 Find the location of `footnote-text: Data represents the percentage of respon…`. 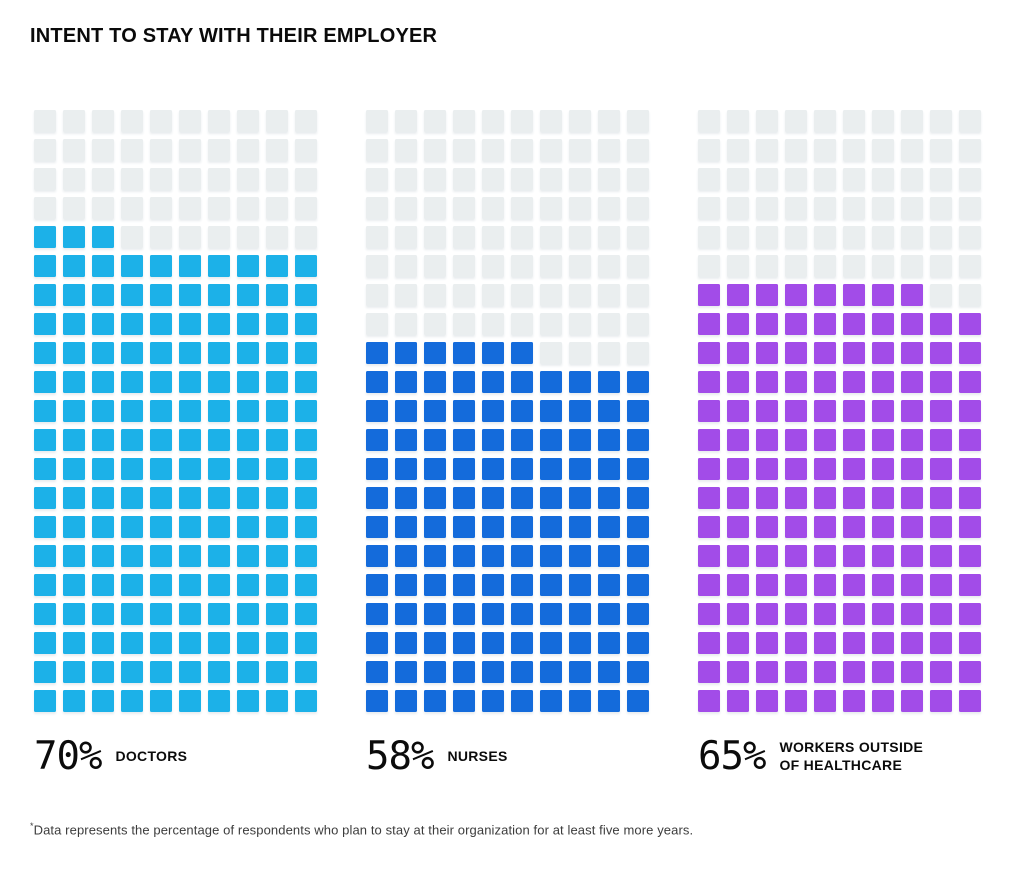

footnote-text: Data represents the percentage of respon… is located at coordinates (363, 830).